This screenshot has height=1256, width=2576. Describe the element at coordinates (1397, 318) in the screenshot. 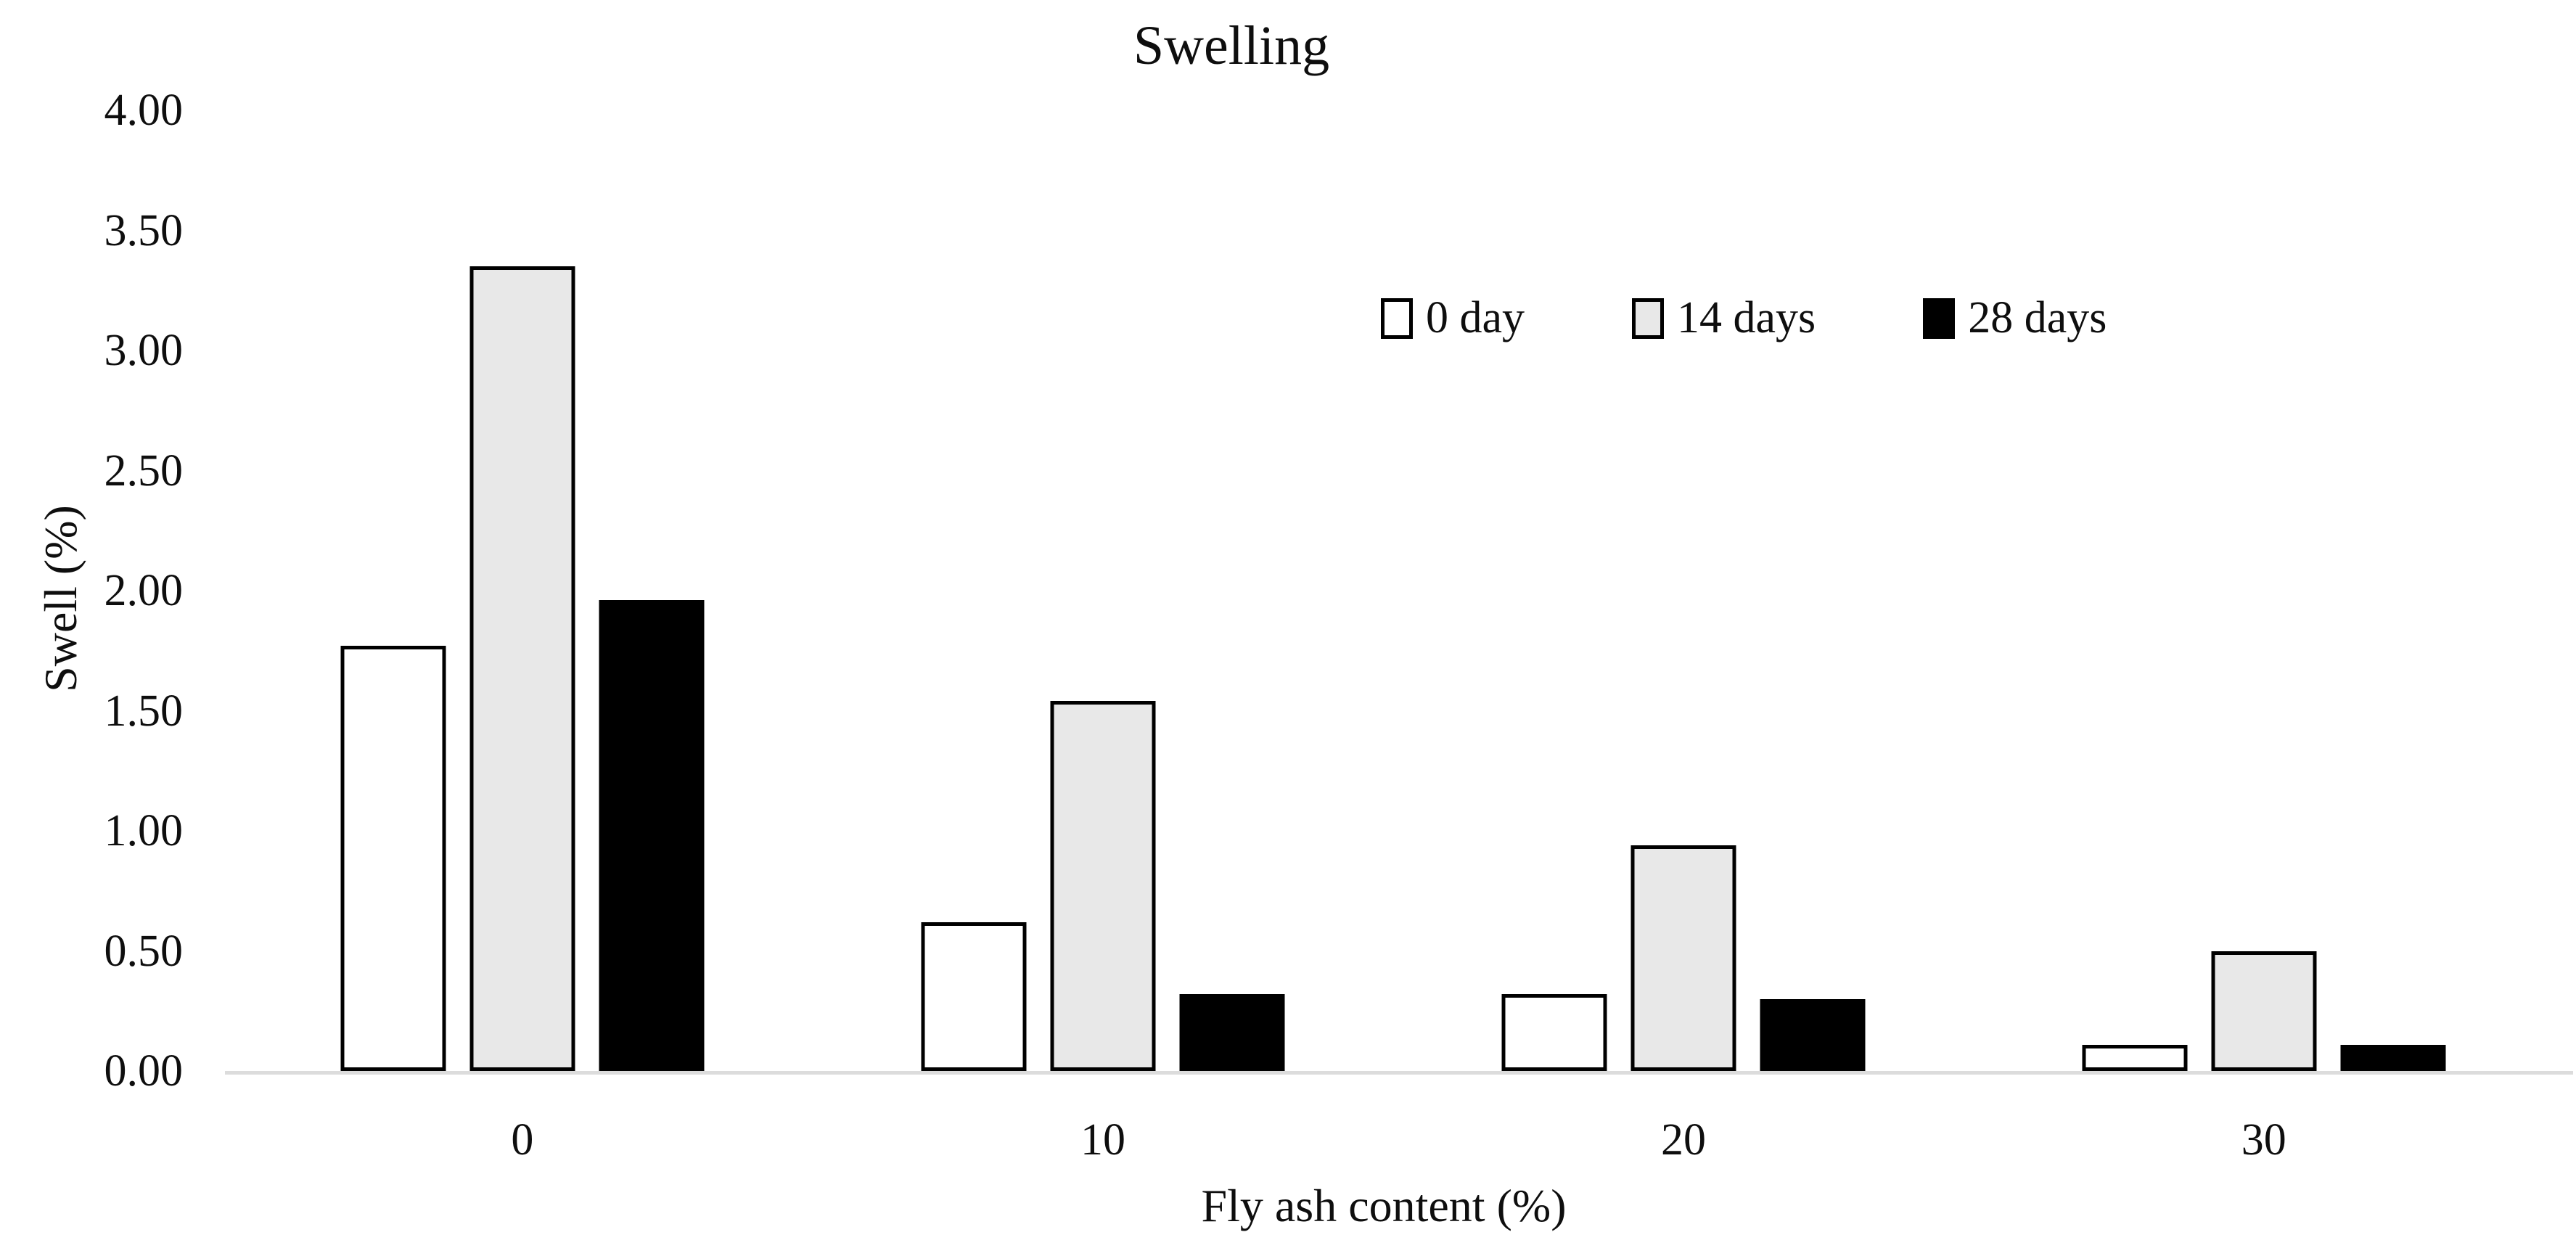

I see `legend-swatch-0-day` at that location.